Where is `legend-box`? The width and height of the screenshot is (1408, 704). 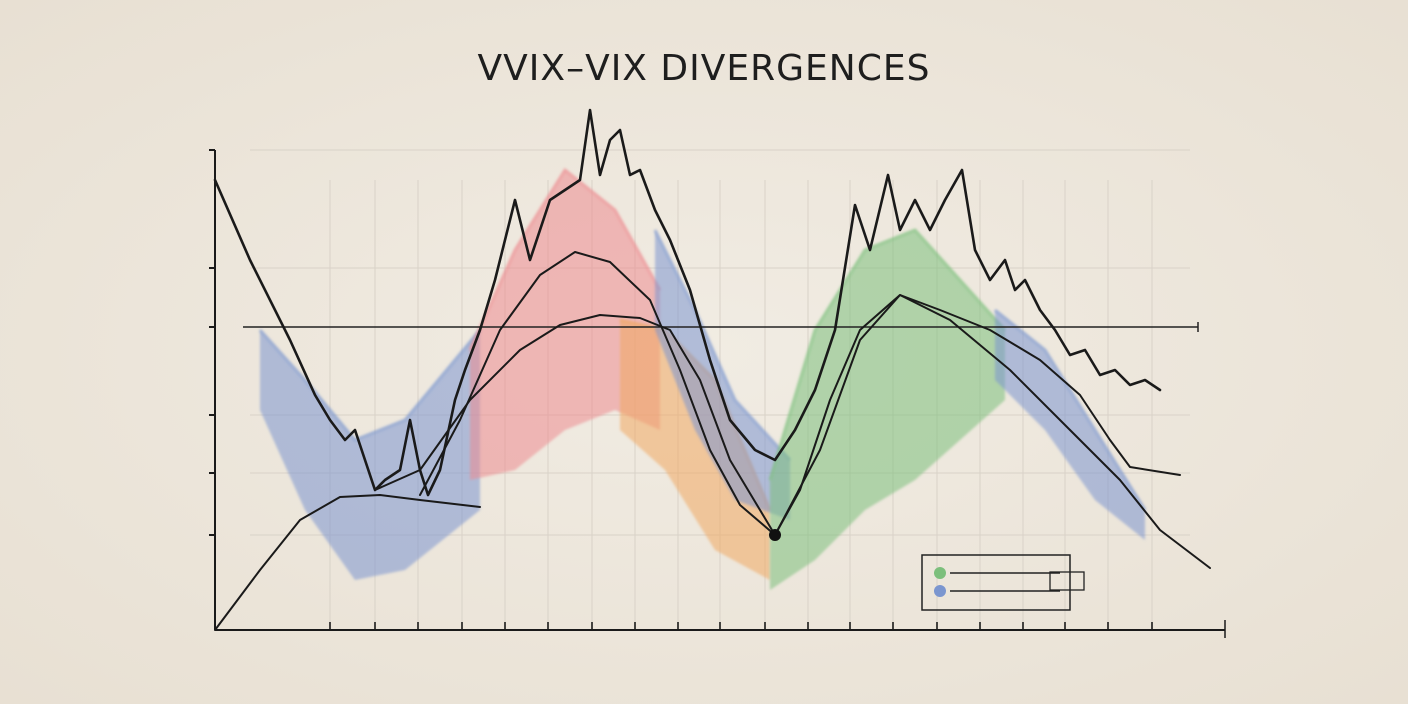 legend-box is located at coordinates (996, 582).